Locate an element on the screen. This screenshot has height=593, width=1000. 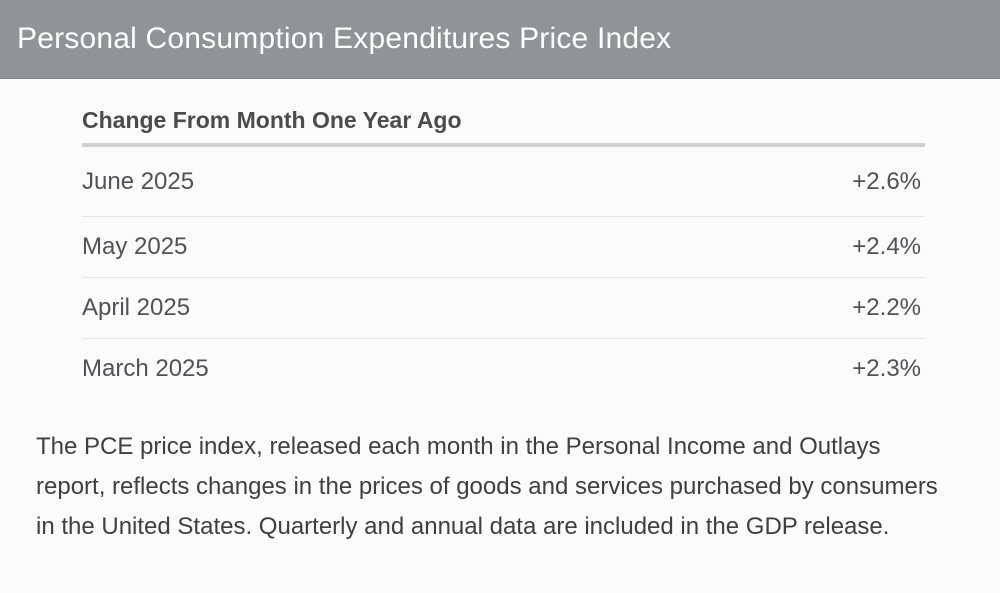
row-value: +2.4% is located at coordinates (886, 246).